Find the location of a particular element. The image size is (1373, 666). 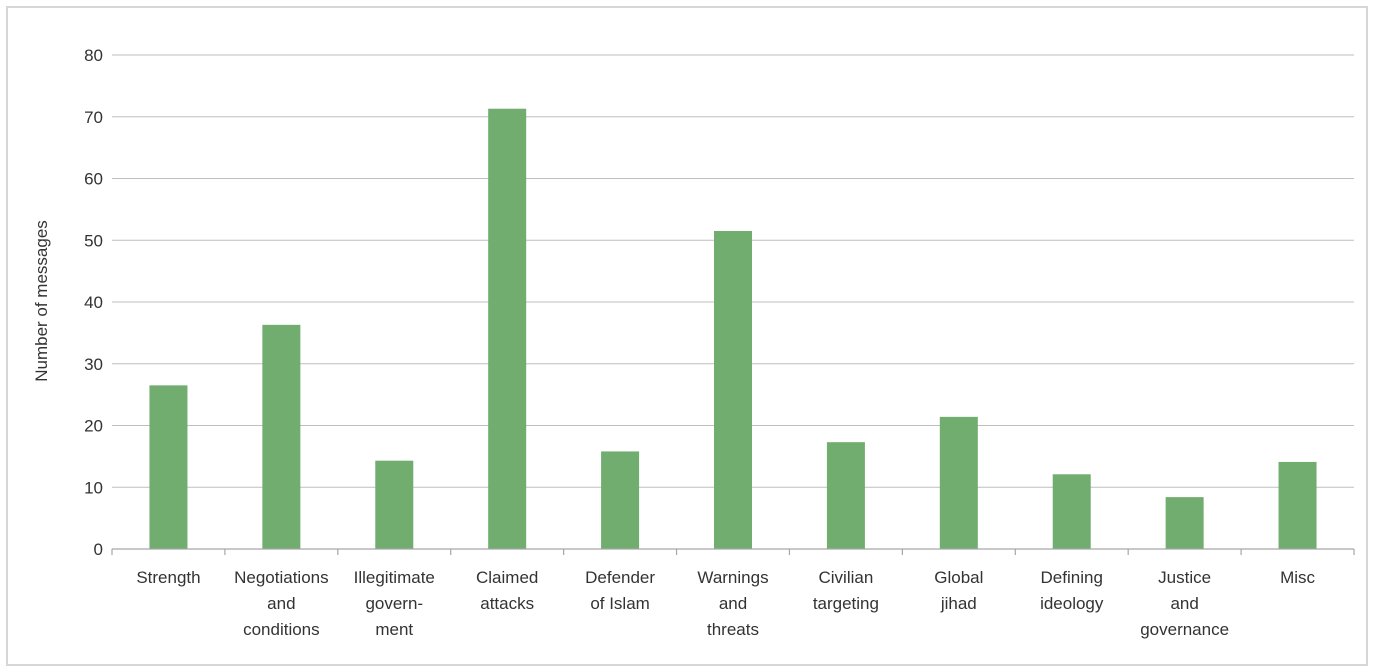

y-tick-label: 80 is located at coordinates (93, 55).